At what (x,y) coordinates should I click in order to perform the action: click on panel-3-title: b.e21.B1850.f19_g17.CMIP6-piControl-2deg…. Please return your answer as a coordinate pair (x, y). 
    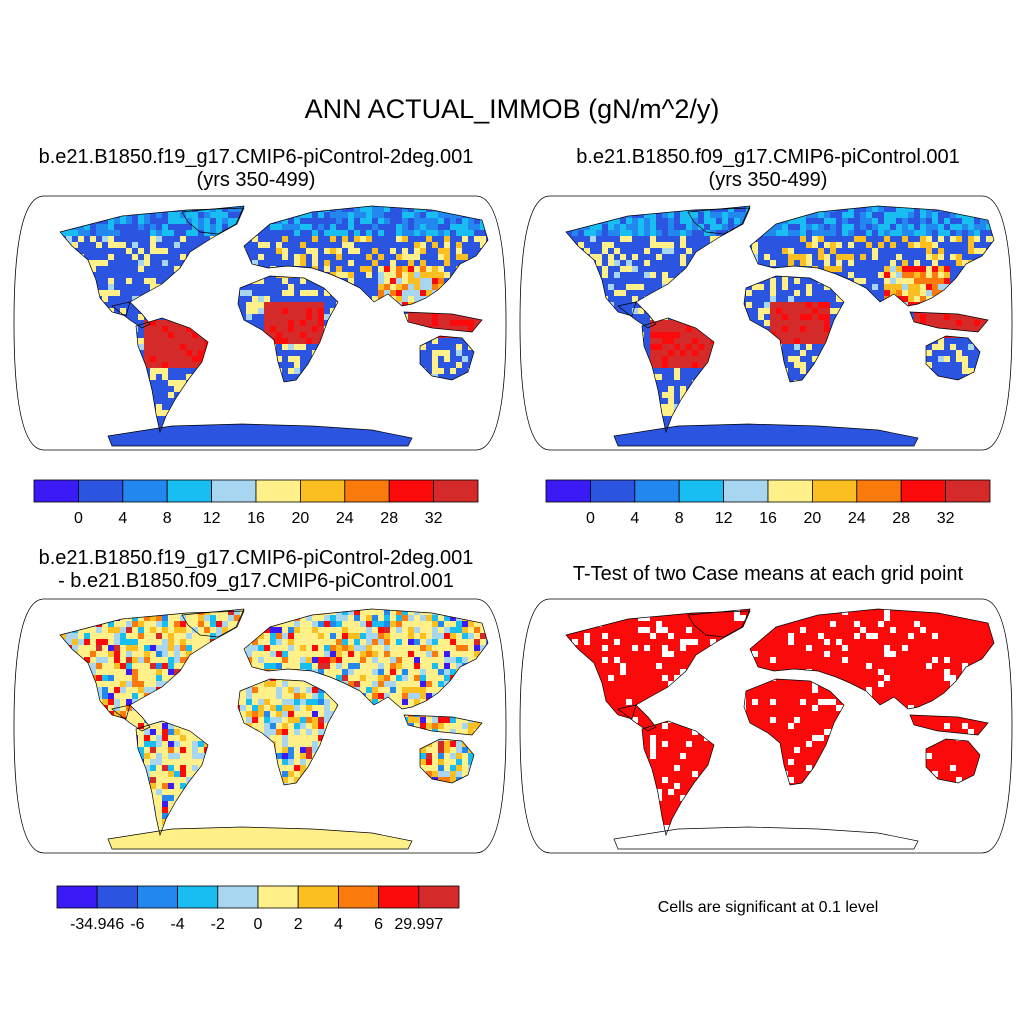
    Looking at the image, I should click on (256, 570).